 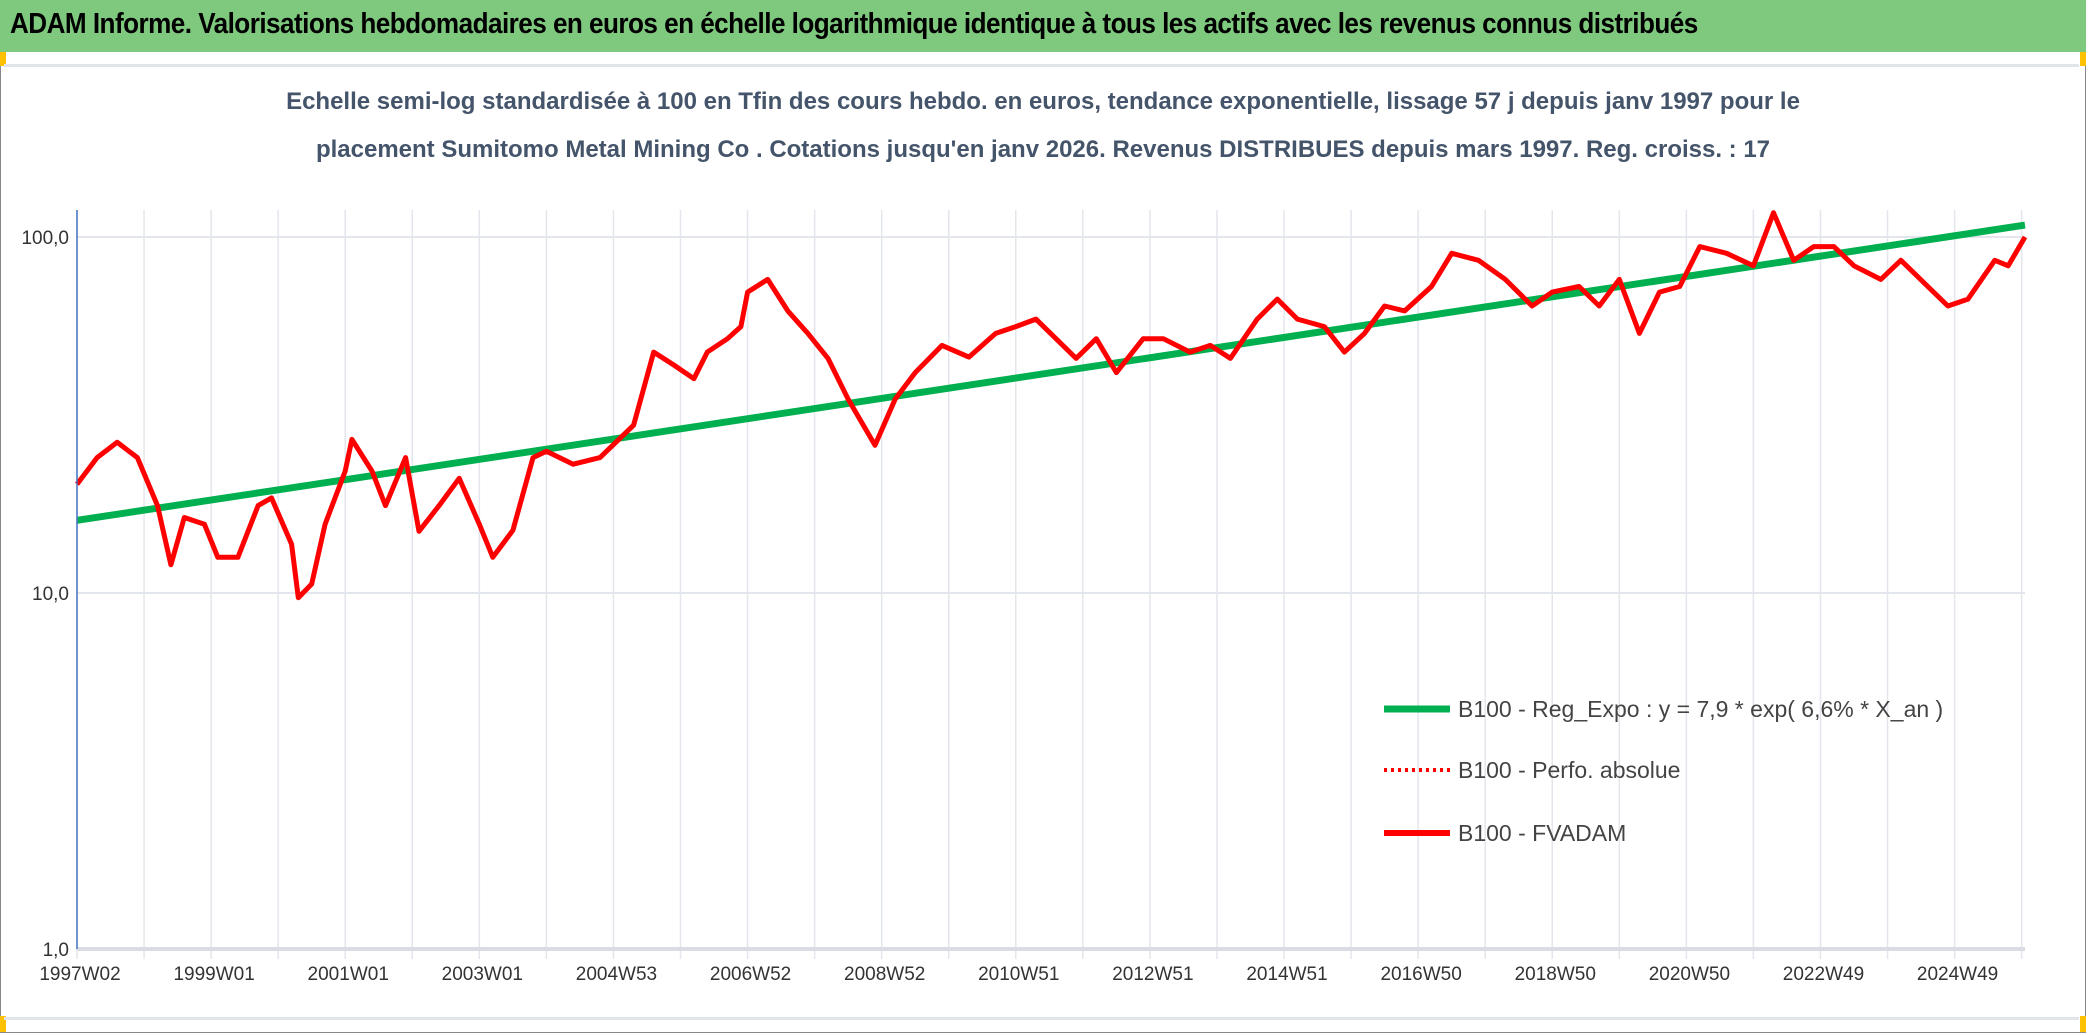 I want to click on x-tick-label: 2004W53, so click(x=616, y=974).